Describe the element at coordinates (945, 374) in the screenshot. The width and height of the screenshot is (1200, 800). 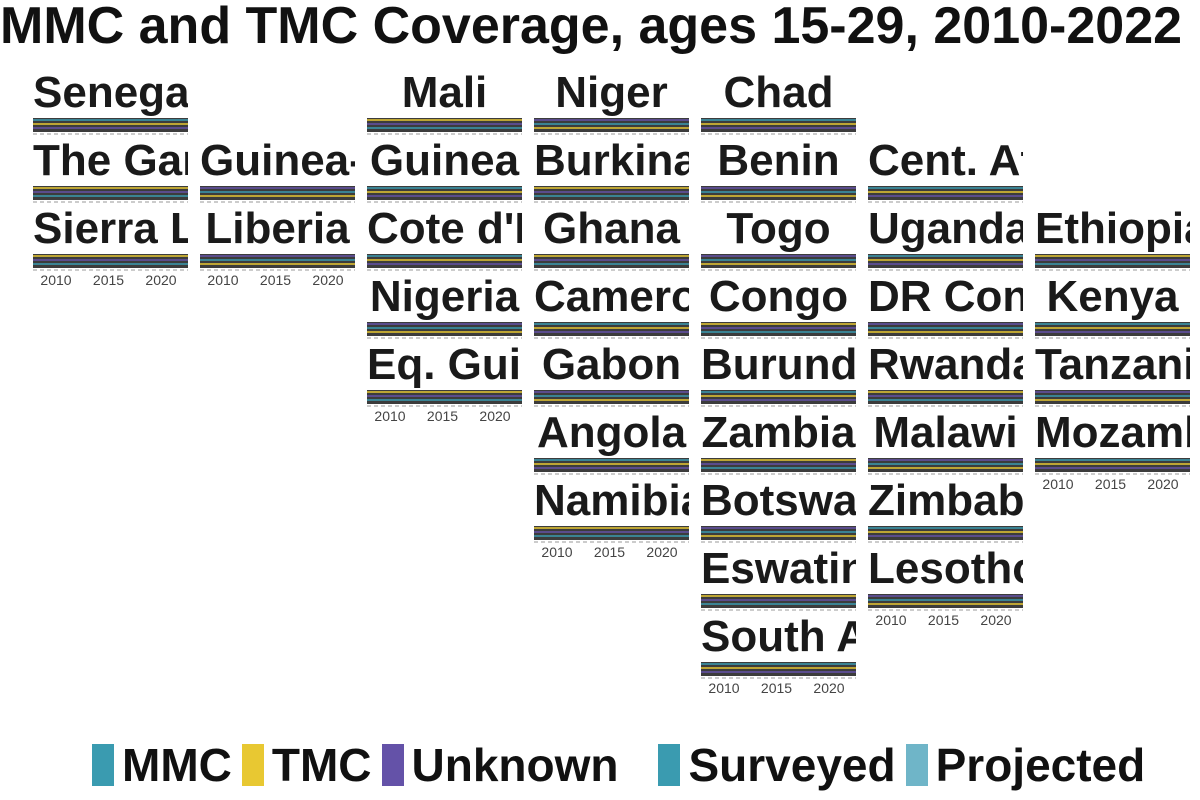
I see `facet-rwanda: Rwanda` at that location.